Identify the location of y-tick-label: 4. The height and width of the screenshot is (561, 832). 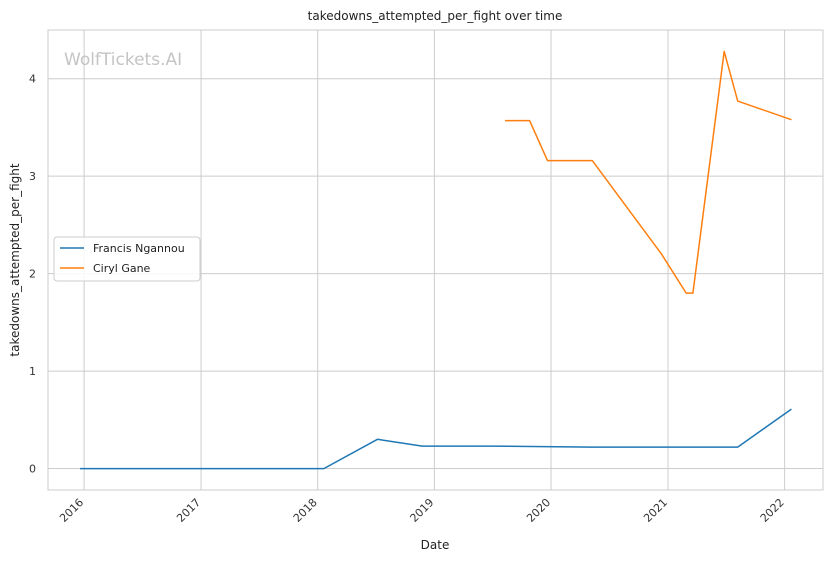
(32, 79).